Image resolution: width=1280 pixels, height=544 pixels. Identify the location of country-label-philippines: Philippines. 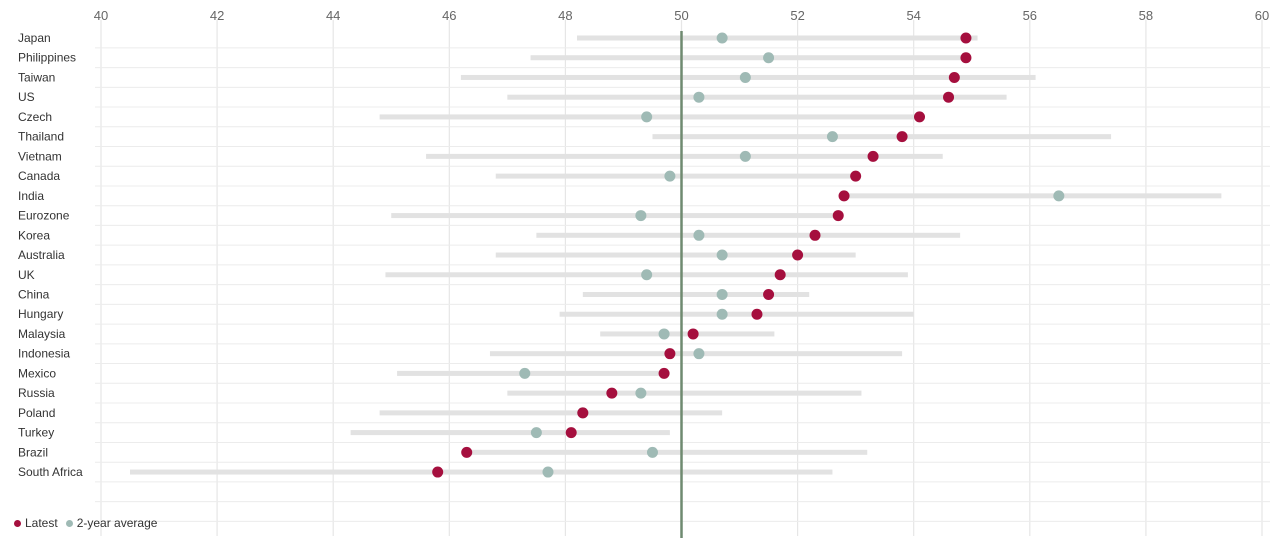
(47, 58).